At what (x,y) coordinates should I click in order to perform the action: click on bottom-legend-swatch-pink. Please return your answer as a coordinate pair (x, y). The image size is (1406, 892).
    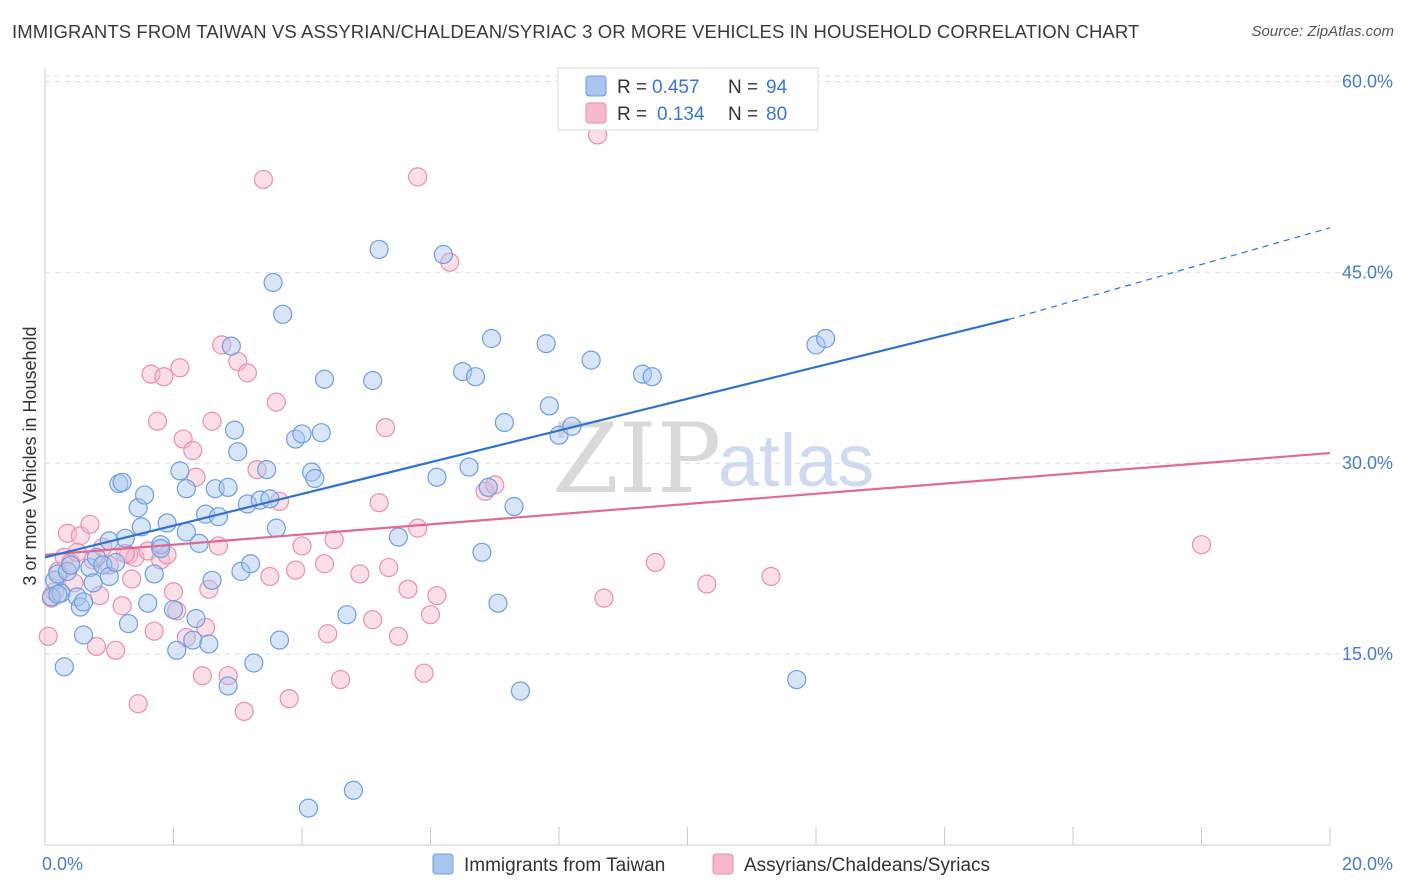
    Looking at the image, I should click on (723, 864).